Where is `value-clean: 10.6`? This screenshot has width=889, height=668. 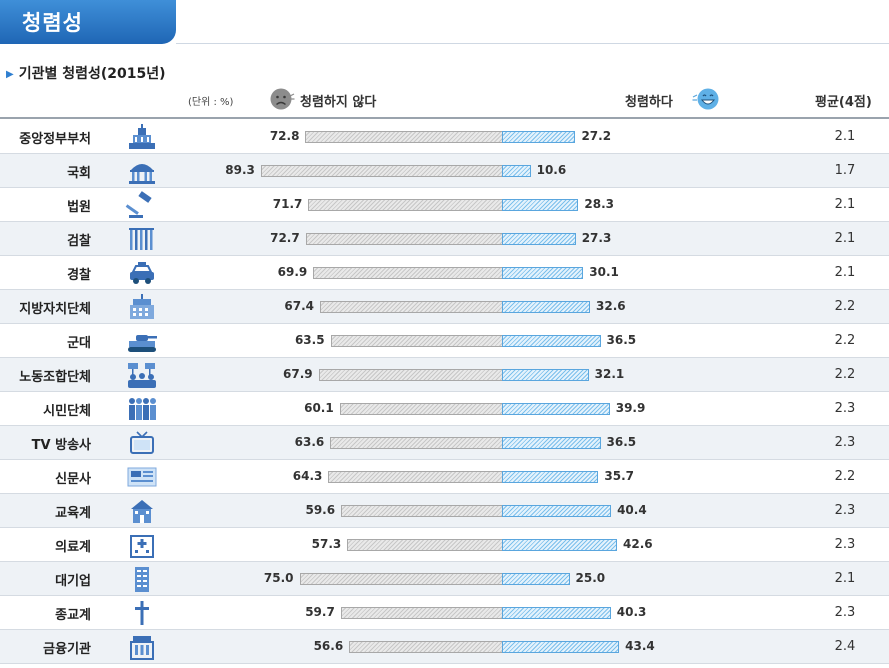 value-clean: 10.6 is located at coordinates (551, 170).